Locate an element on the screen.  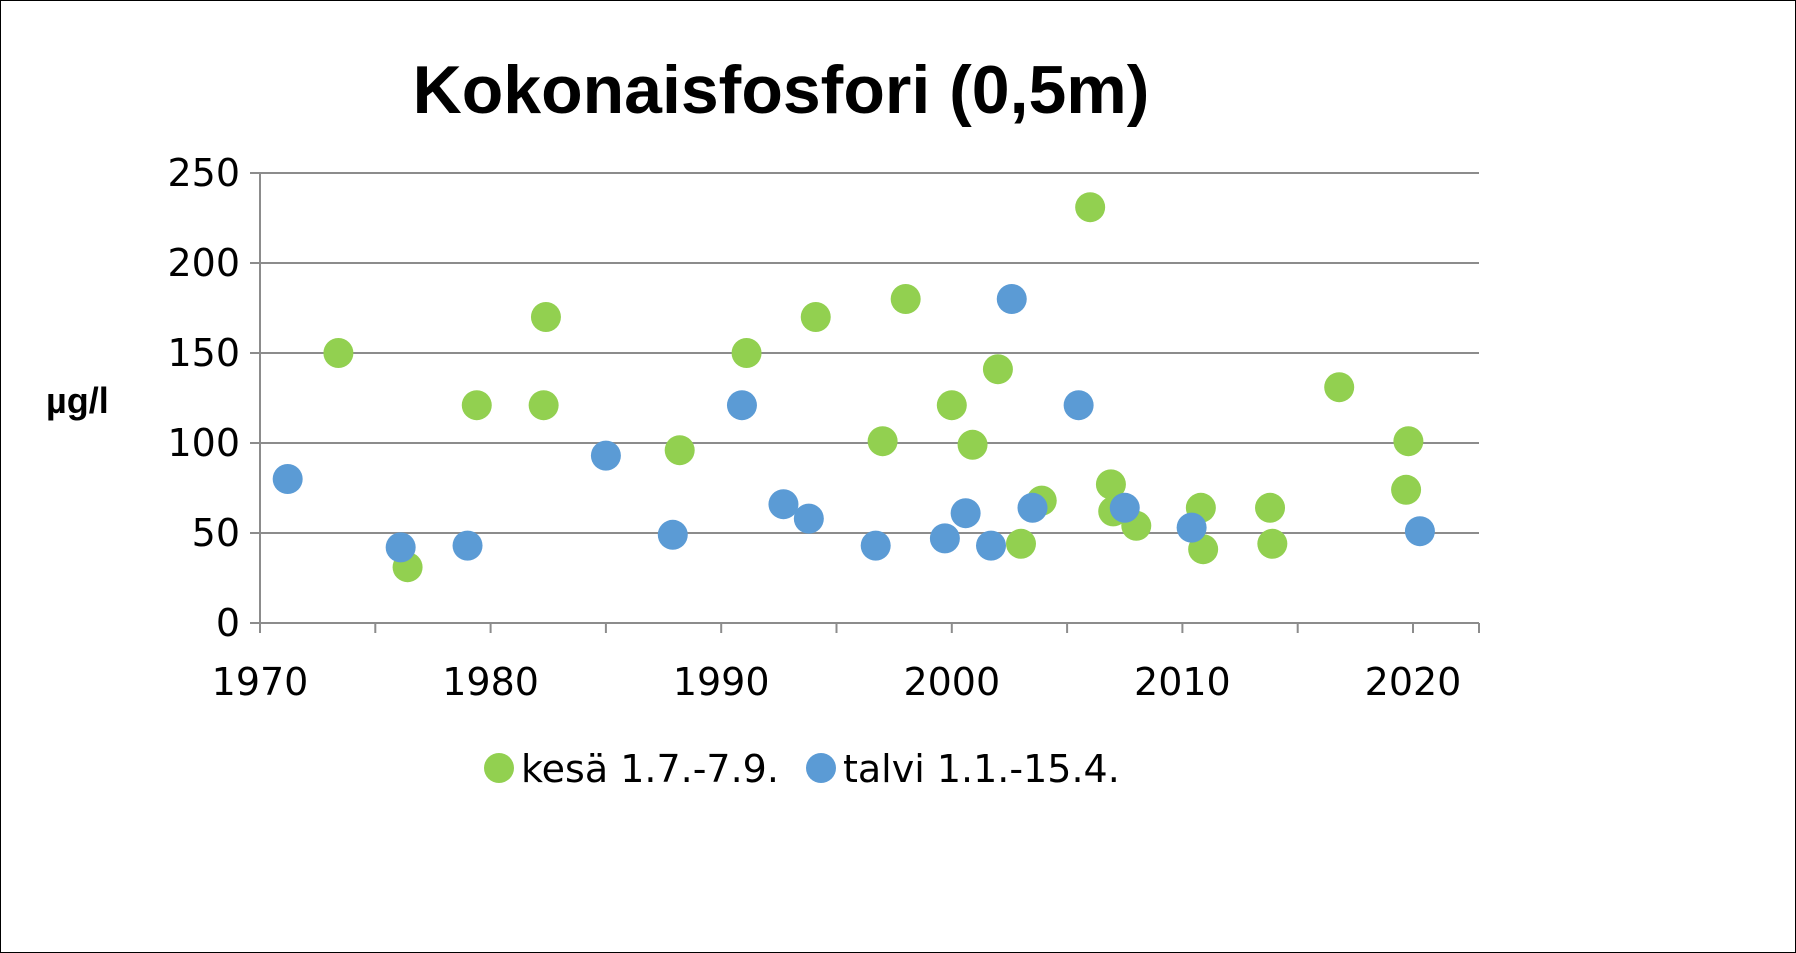
x-tick-label: 1980 is located at coordinates (490, 682).